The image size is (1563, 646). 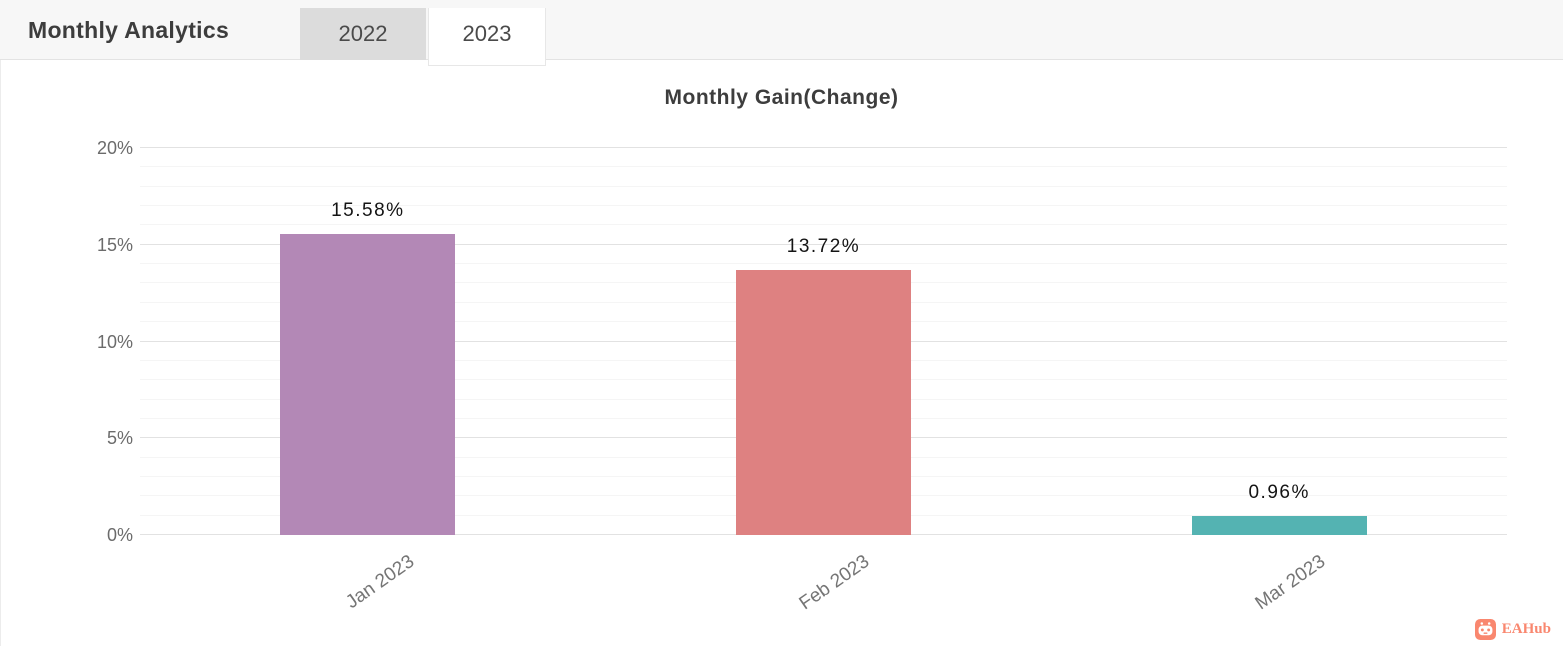 What do you see at coordinates (368, 210) in the screenshot?
I see `bar-value-label: 15.58%` at bounding box center [368, 210].